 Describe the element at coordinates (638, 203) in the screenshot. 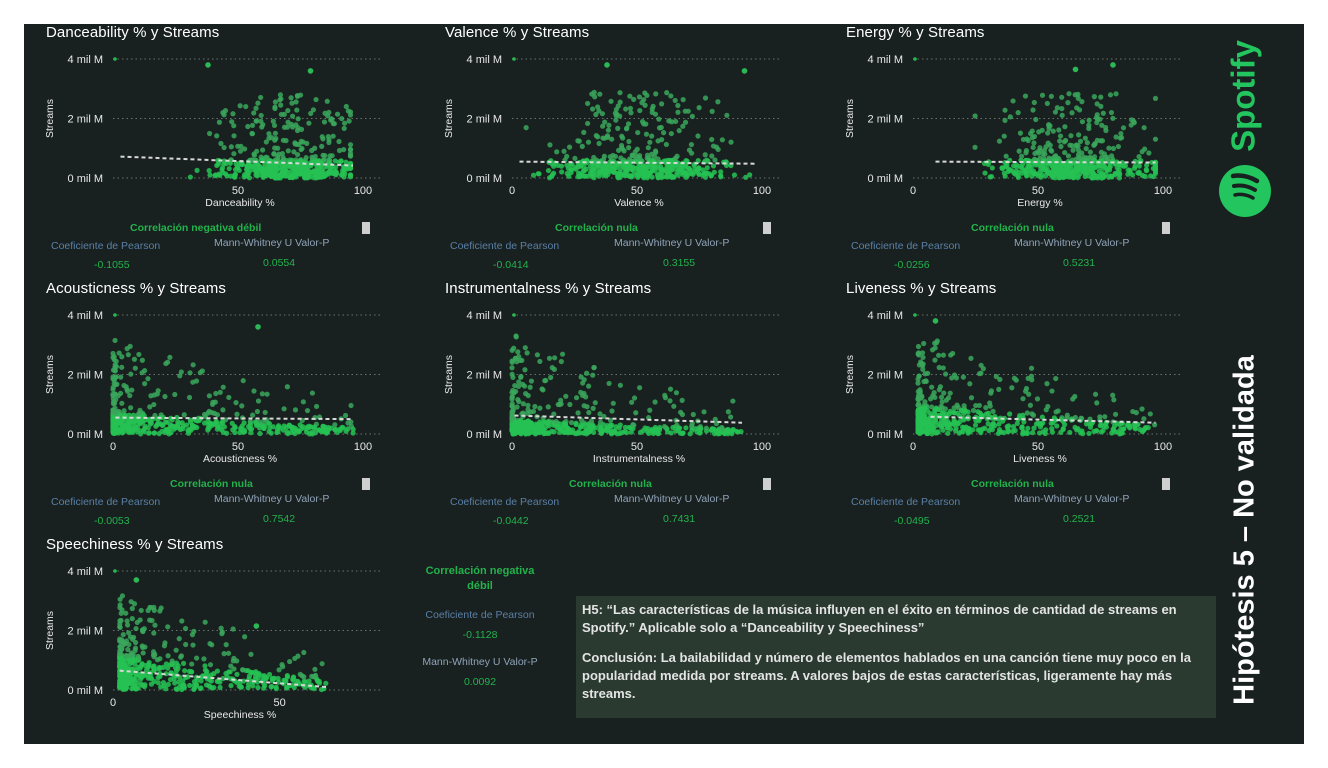

I see `x-axis-label: Valence %` at that location.